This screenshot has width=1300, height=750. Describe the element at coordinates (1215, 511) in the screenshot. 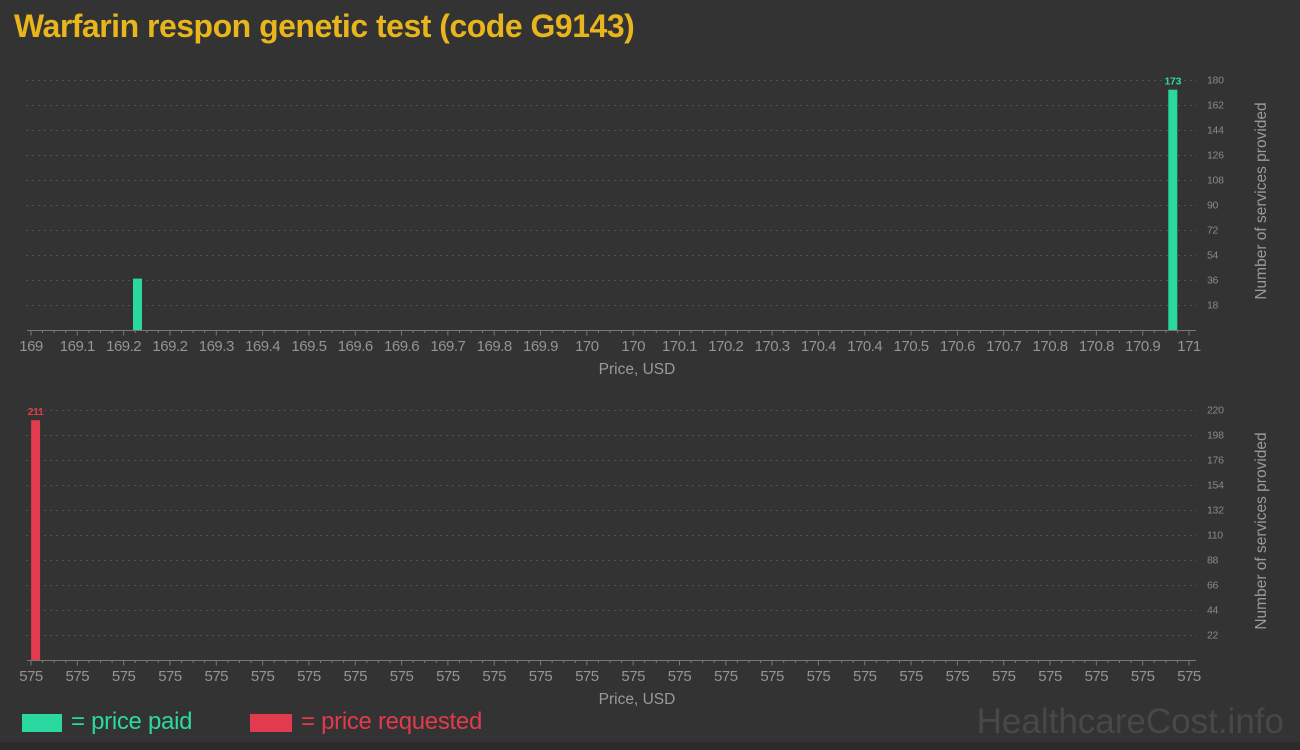

I see `y-tick-label: 132` at that location.